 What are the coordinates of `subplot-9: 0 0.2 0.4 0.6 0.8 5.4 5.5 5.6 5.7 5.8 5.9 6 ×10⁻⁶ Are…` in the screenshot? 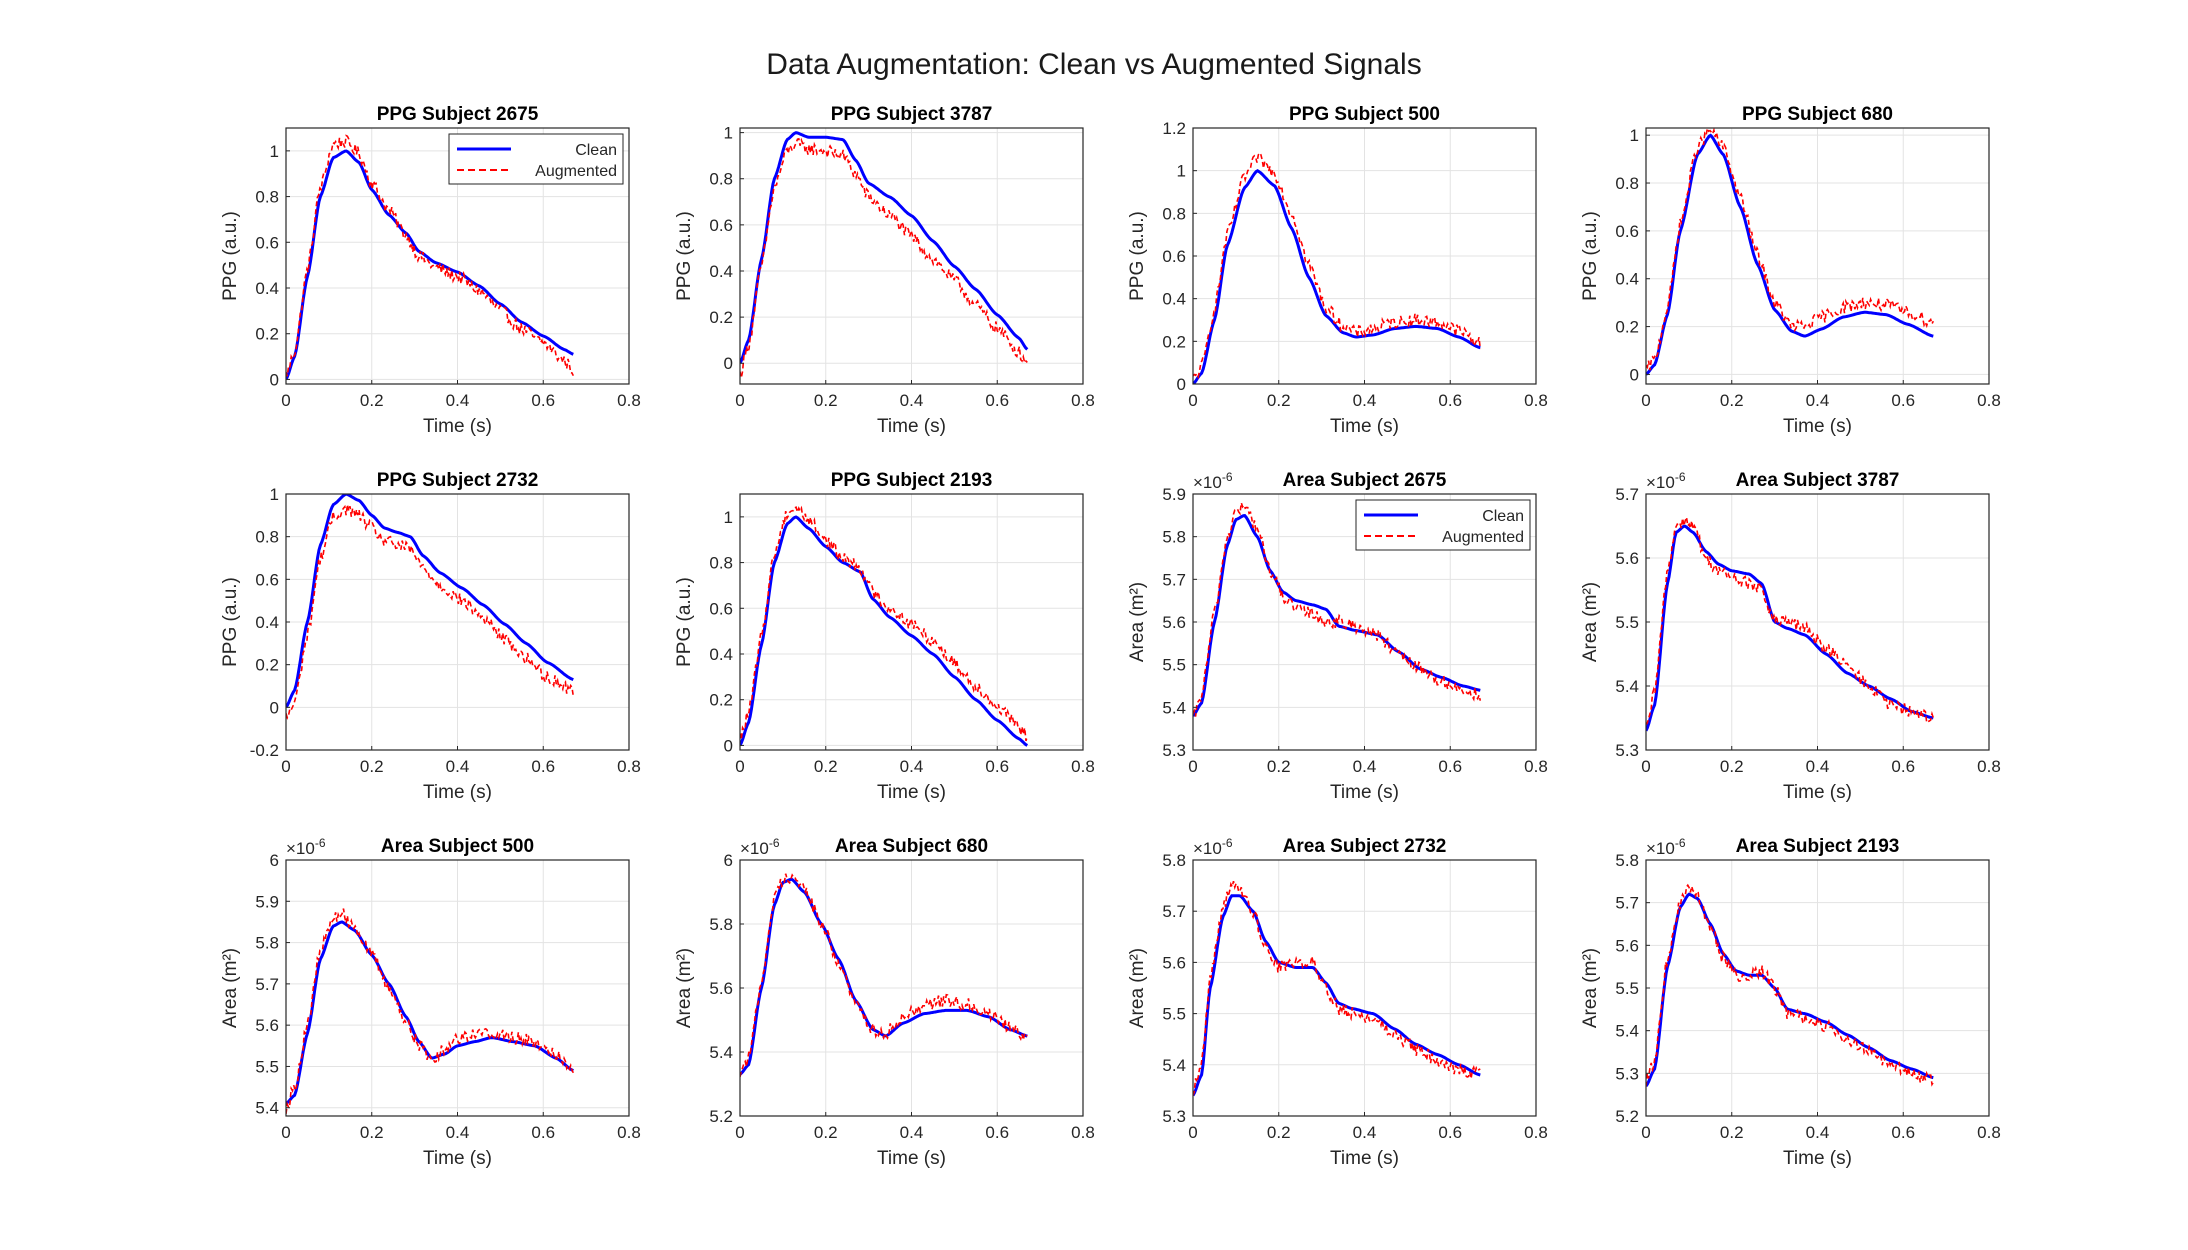 It's located at (430, 1002).